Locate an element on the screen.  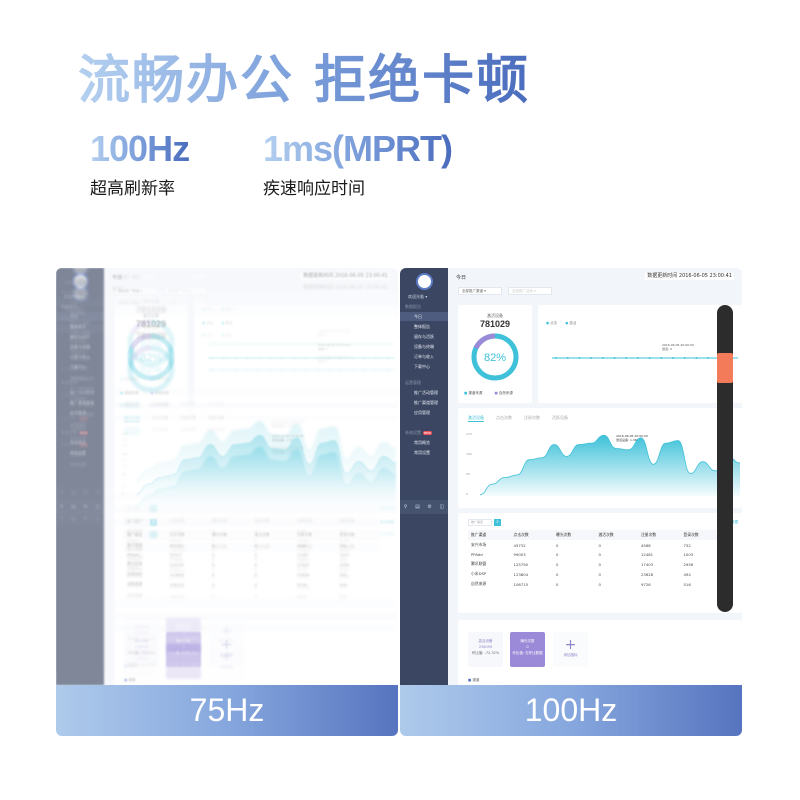
table-search-input: 推广渠道 is located at coordinates (136, 508).